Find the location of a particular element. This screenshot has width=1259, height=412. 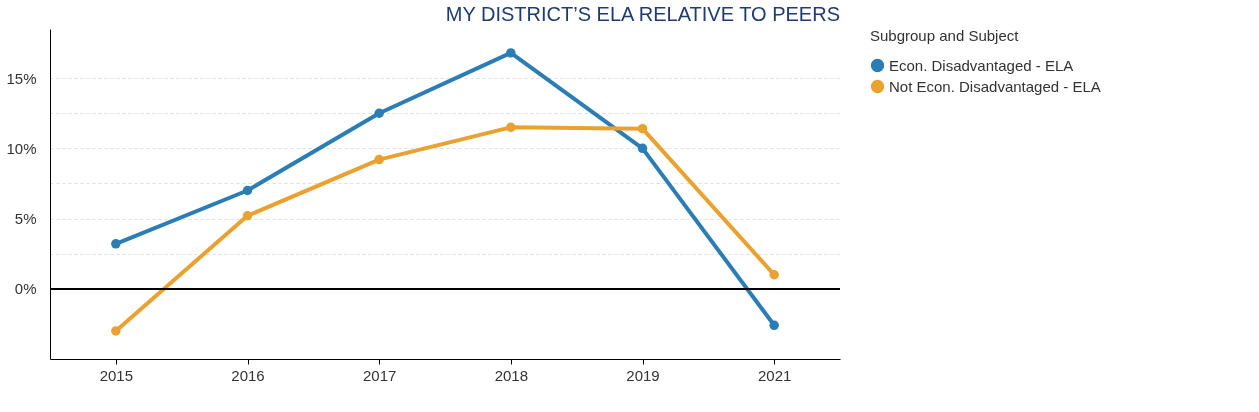

x-tick-label: 2018 is located at coordinates (511, 375).